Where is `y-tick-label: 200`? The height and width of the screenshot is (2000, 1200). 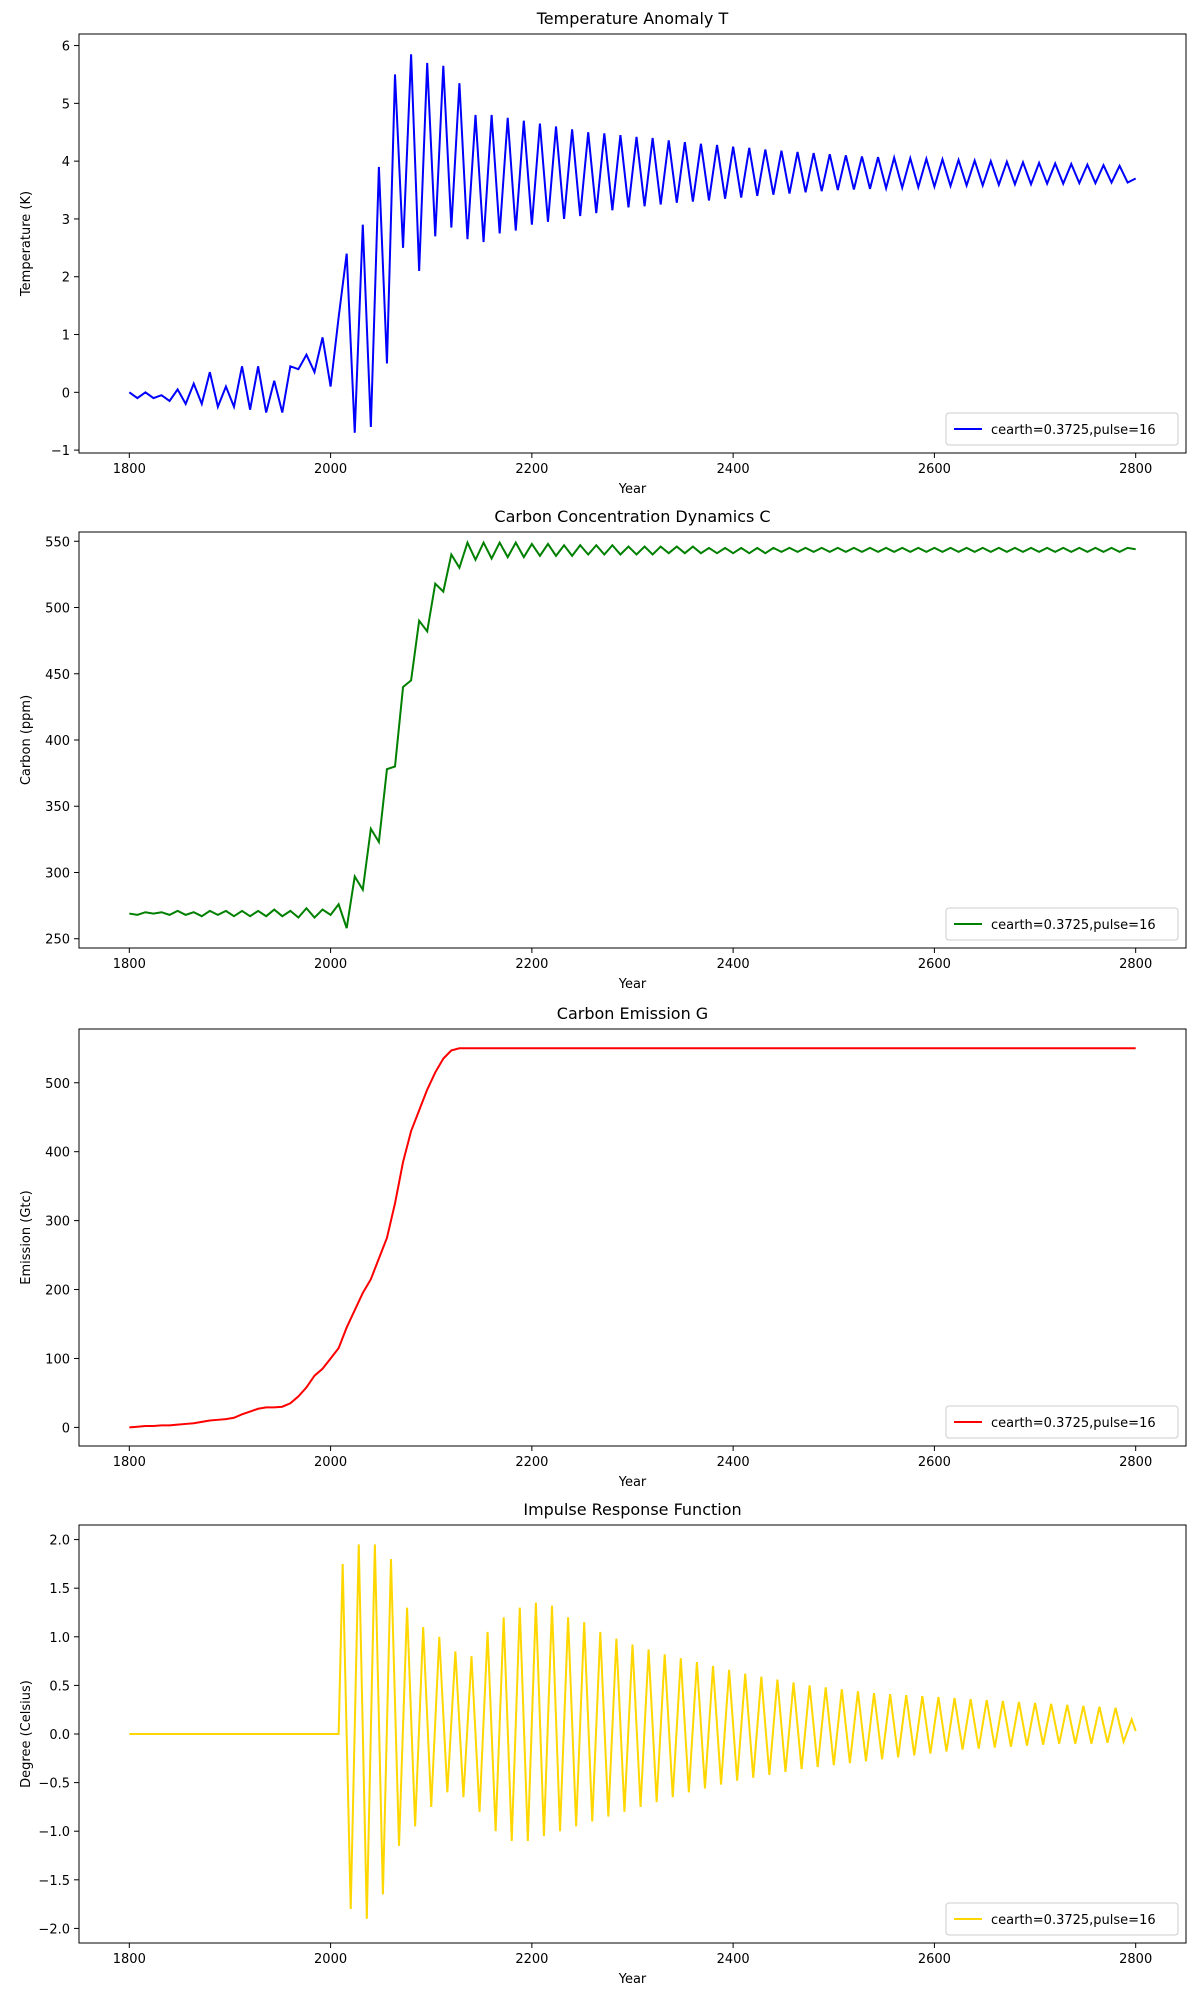 y-tick-label: 200 is located at coordinates (57, 1291).